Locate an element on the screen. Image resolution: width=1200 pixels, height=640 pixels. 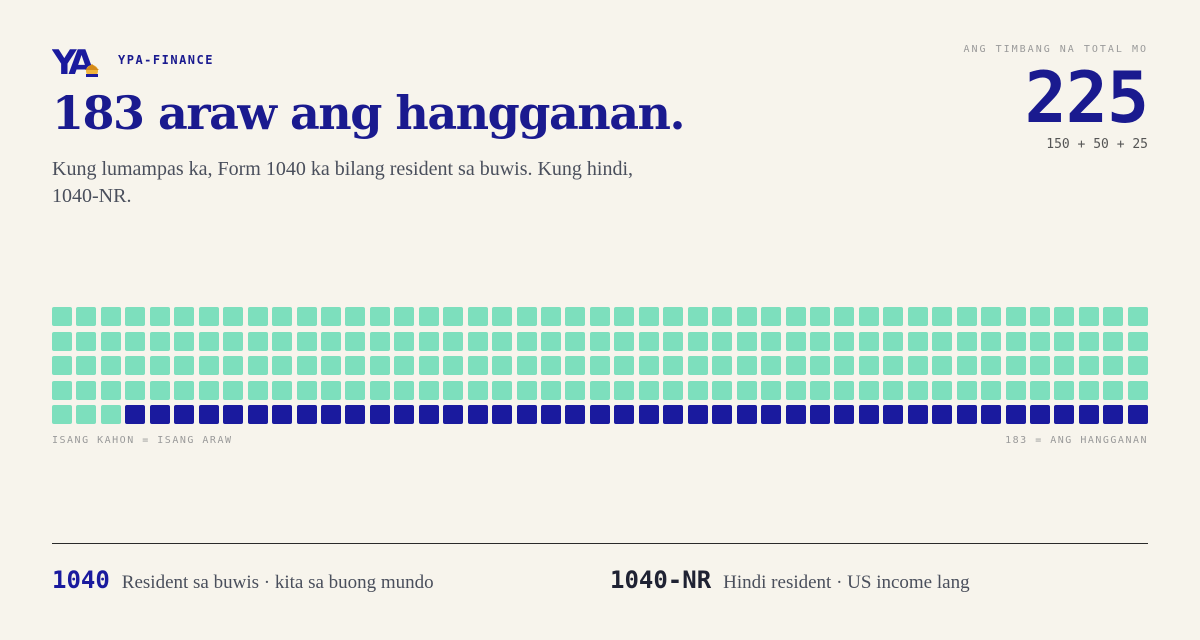
legend-code: 1040-NR is located at coordinates (661, 580).